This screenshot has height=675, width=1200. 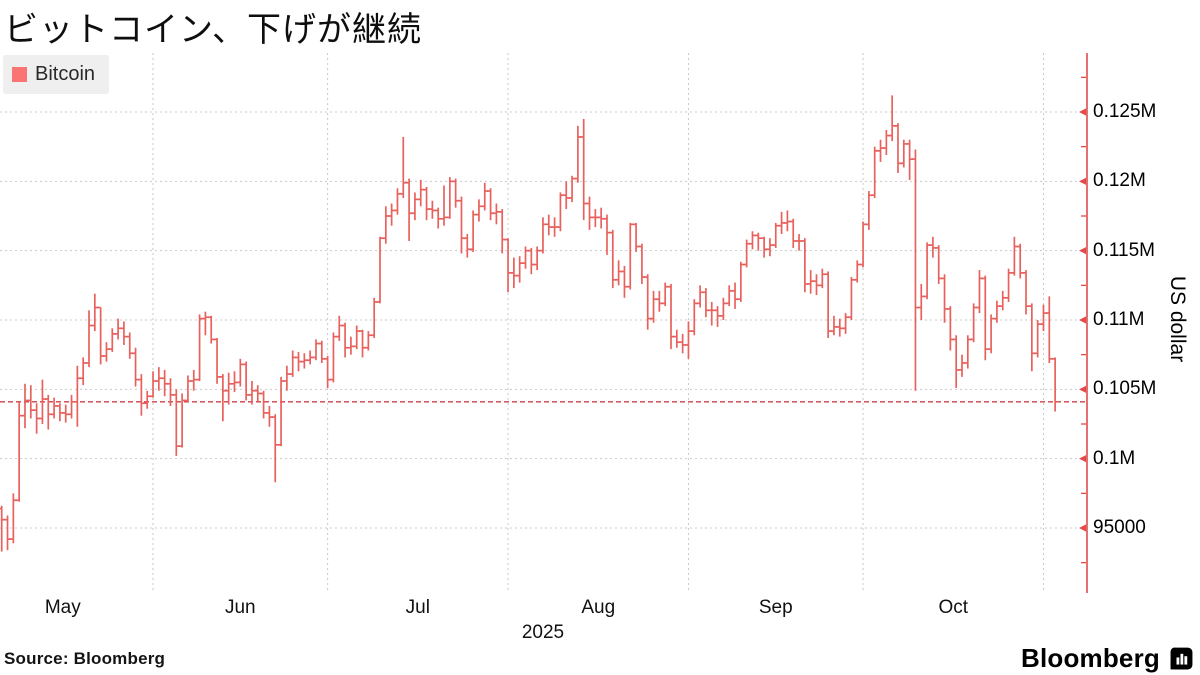 What do you see at coordinates (775, 607) in the screenshot?
I see `month-label-sep: Sep` at bounding box center [775, 607].